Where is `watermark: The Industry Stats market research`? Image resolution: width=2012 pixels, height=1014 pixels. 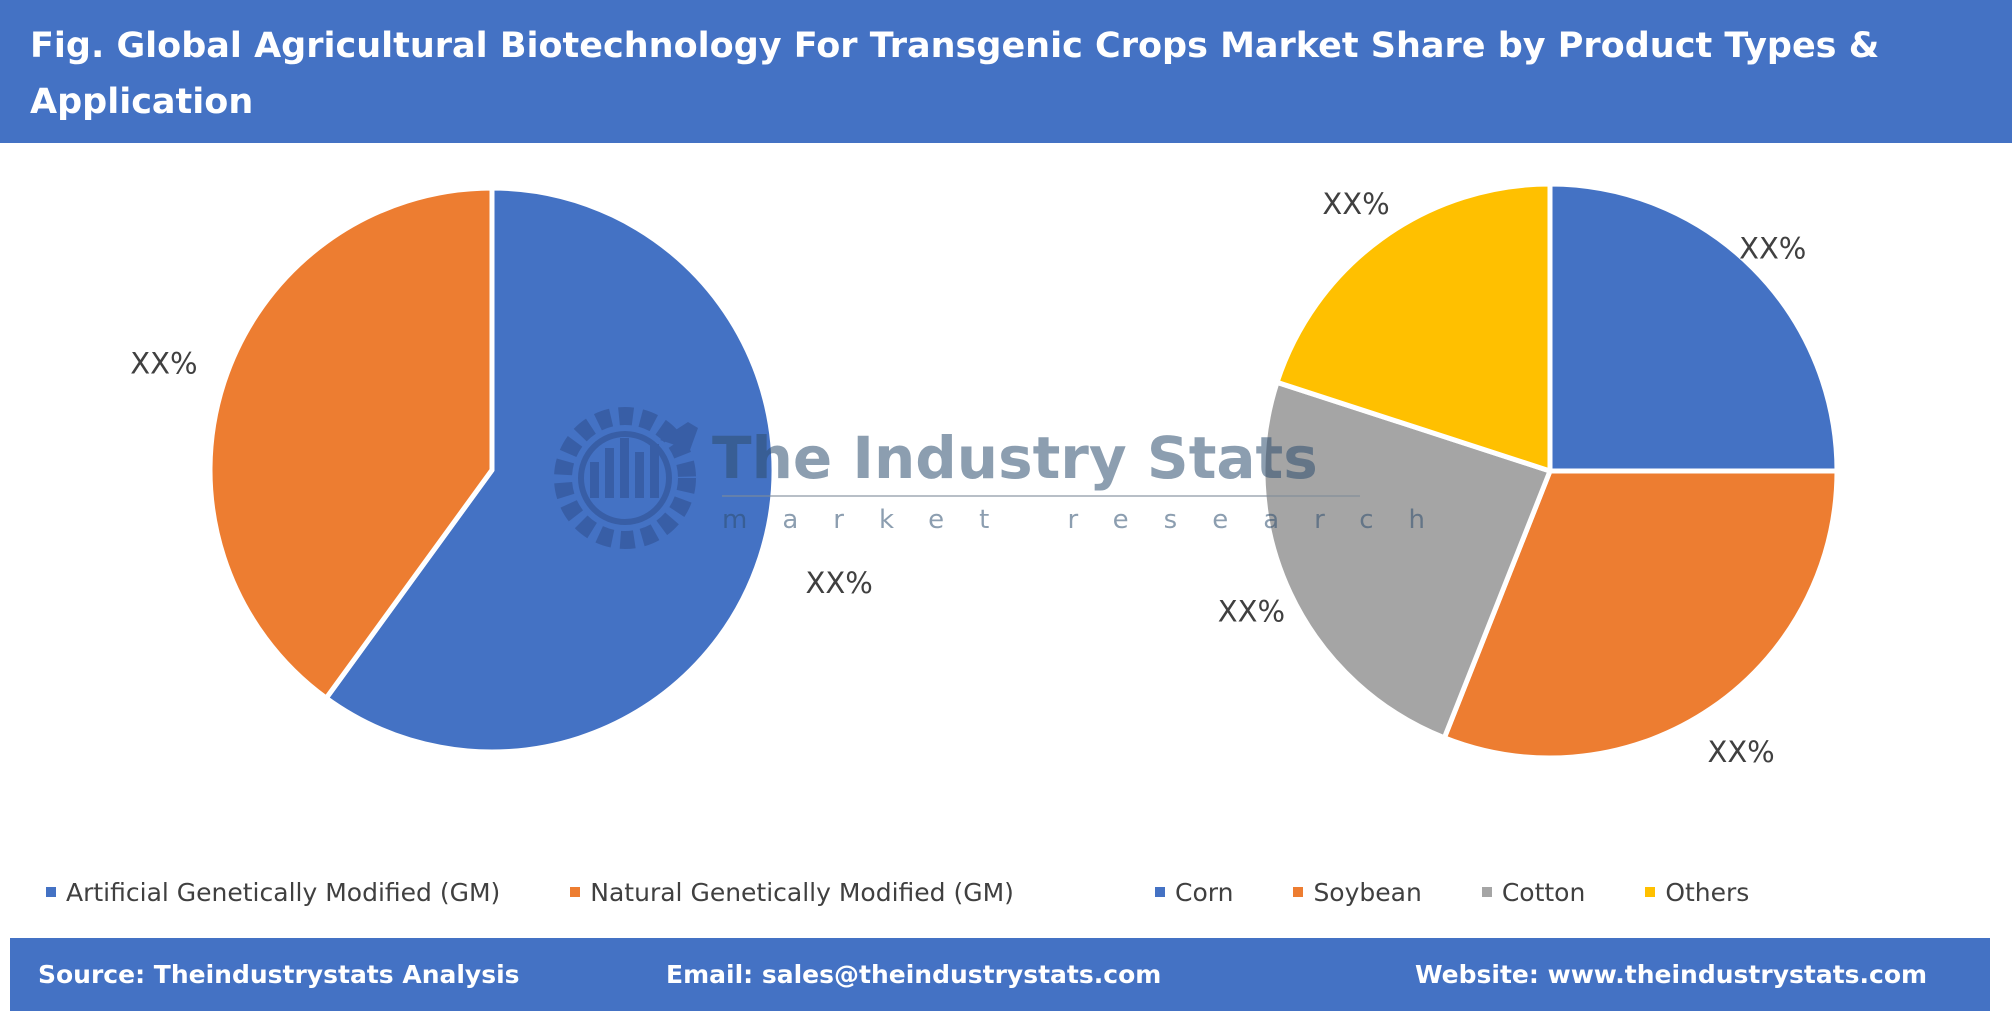 watermark: The Industry Stats market research is located at coordinates (1007, 478).